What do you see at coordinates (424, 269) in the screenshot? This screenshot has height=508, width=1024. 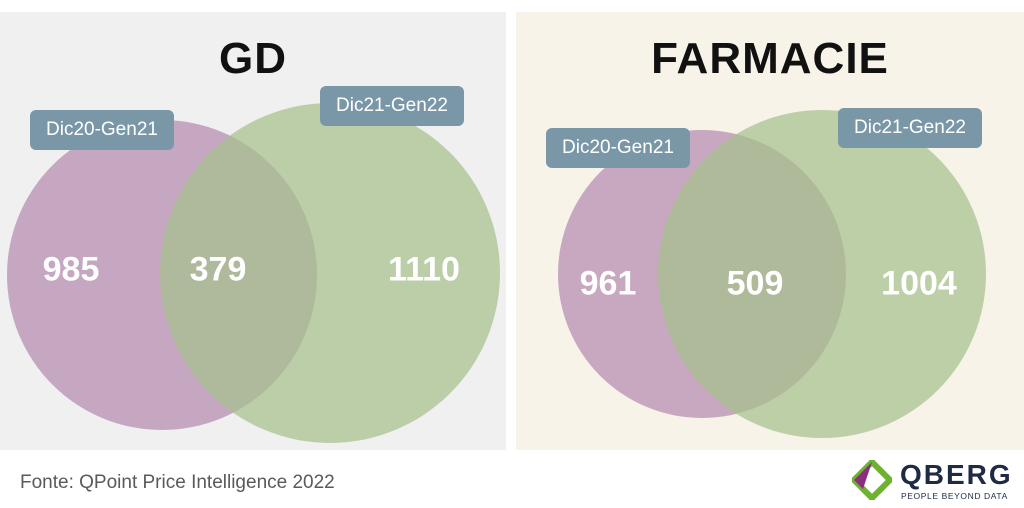 I see `set-b-only-count: 1110` at bounding box center [424, 269].